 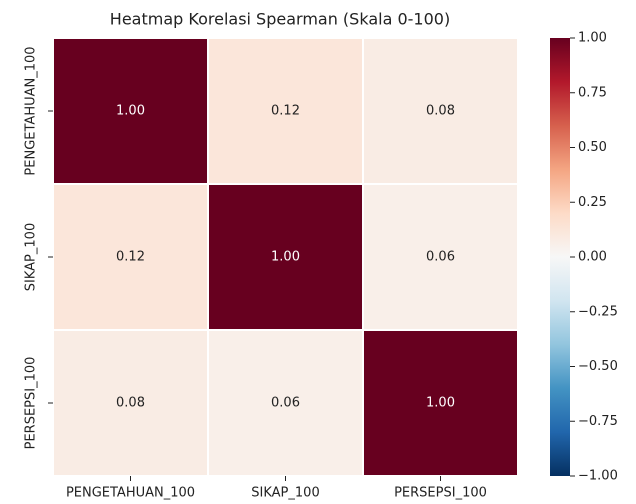 What do you see at coordinates (592, 202) in the screenshot?
I see `colorbar-tick-label: 0.25` at bounding box center [592, 202].